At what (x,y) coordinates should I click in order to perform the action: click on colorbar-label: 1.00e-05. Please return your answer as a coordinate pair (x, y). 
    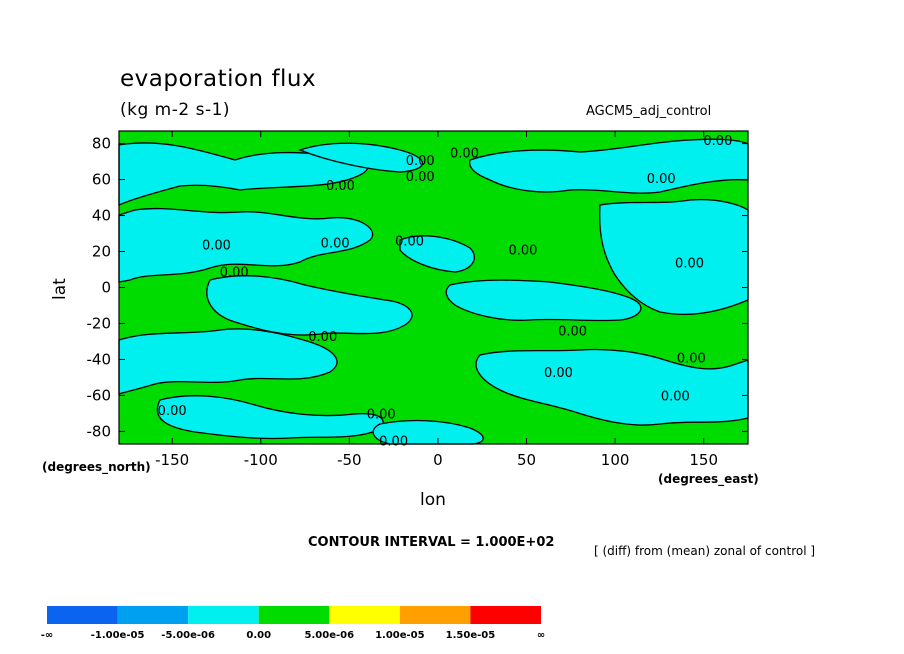
    Looking at the image, I should click on (400, 635).